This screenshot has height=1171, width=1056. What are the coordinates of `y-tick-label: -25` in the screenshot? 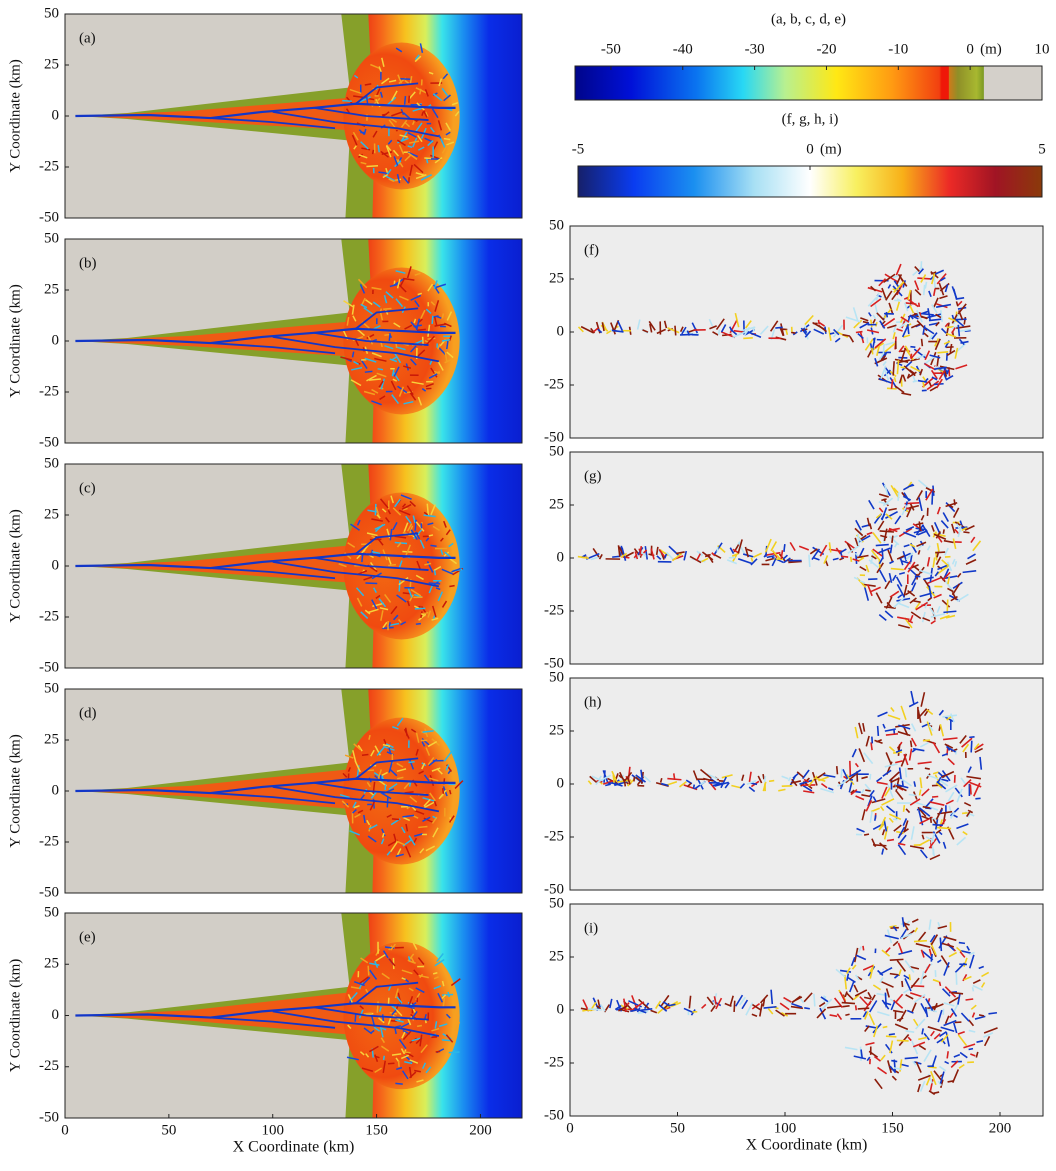 It's located at (554, 610).